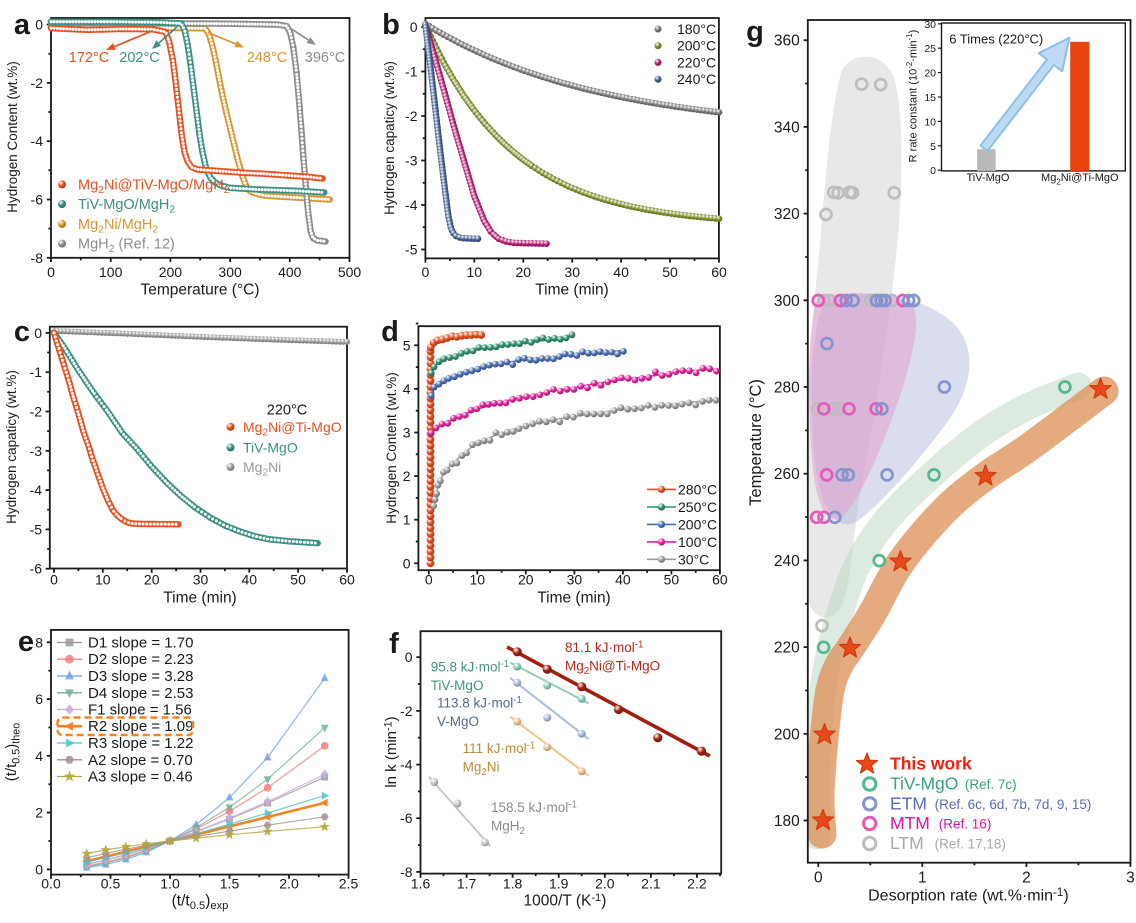 The image size is (1136, 923). Describe the element at coordinates (907, 843) in the screenshot. I see `svg-text: LTM` at that location.